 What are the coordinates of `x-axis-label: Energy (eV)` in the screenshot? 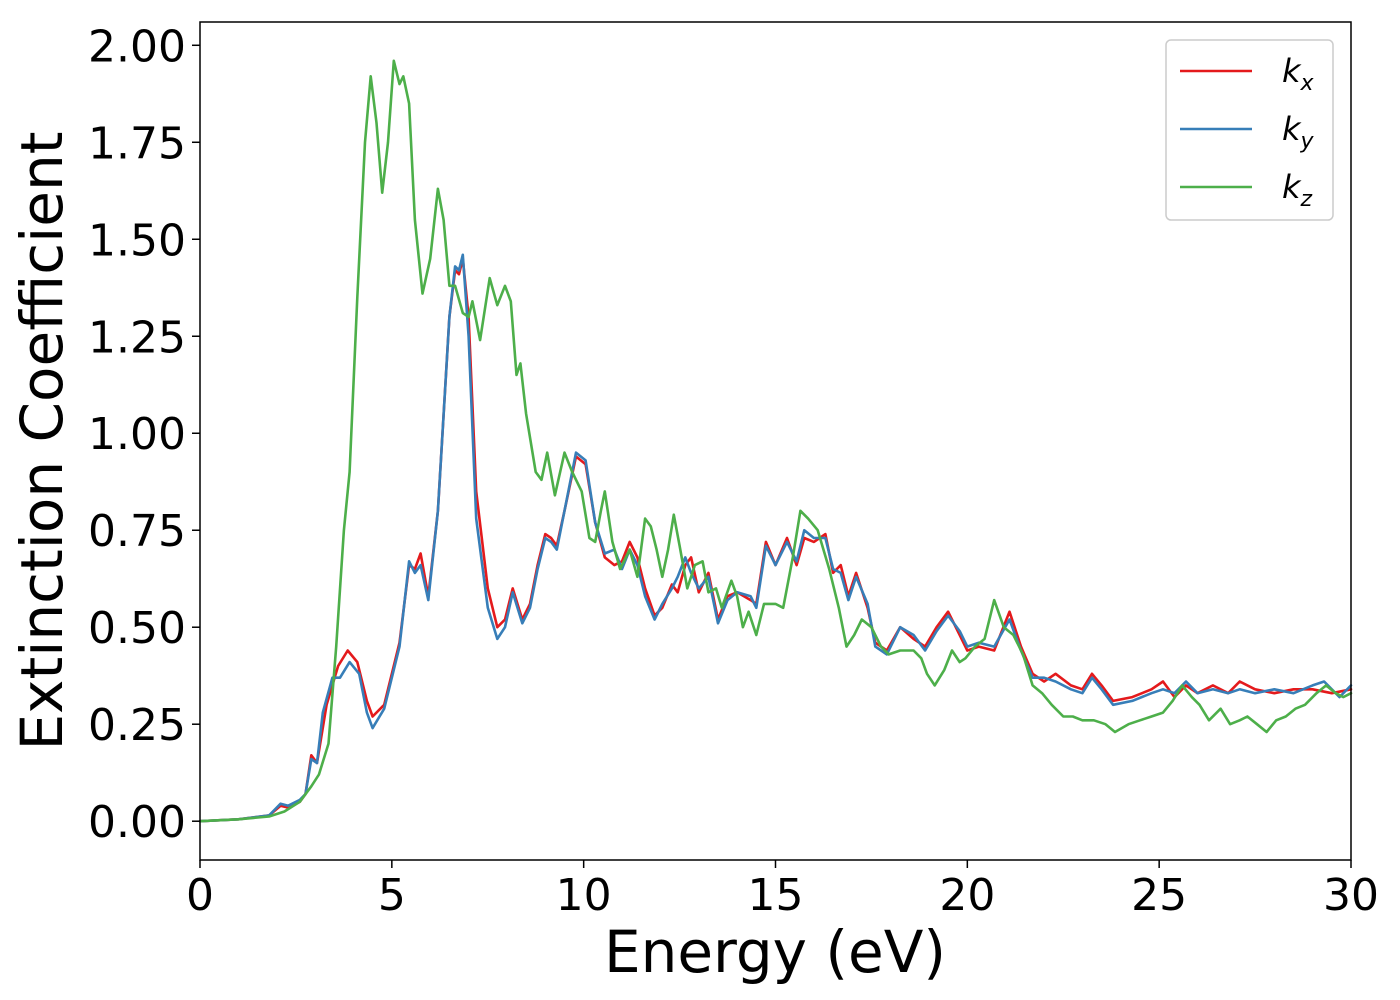 It's located at (775, 952).